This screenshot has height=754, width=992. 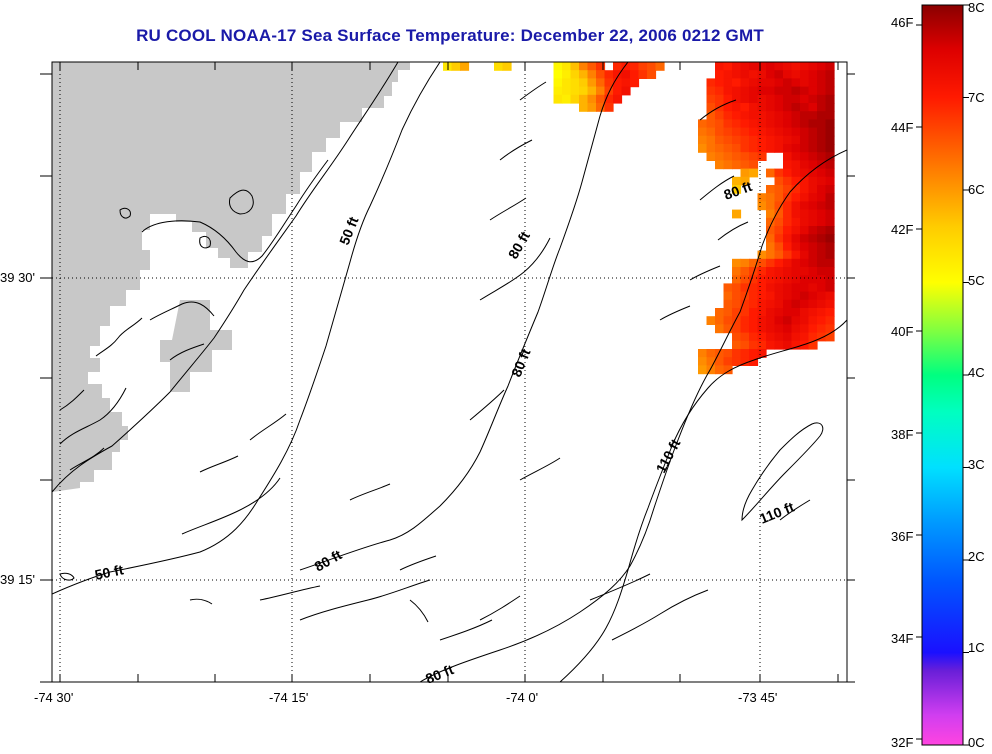 What do you see at coordinates (976, 556) in the screenshot?
I see `colorbar-c-label: 2C` at bounding box center [976, 556].